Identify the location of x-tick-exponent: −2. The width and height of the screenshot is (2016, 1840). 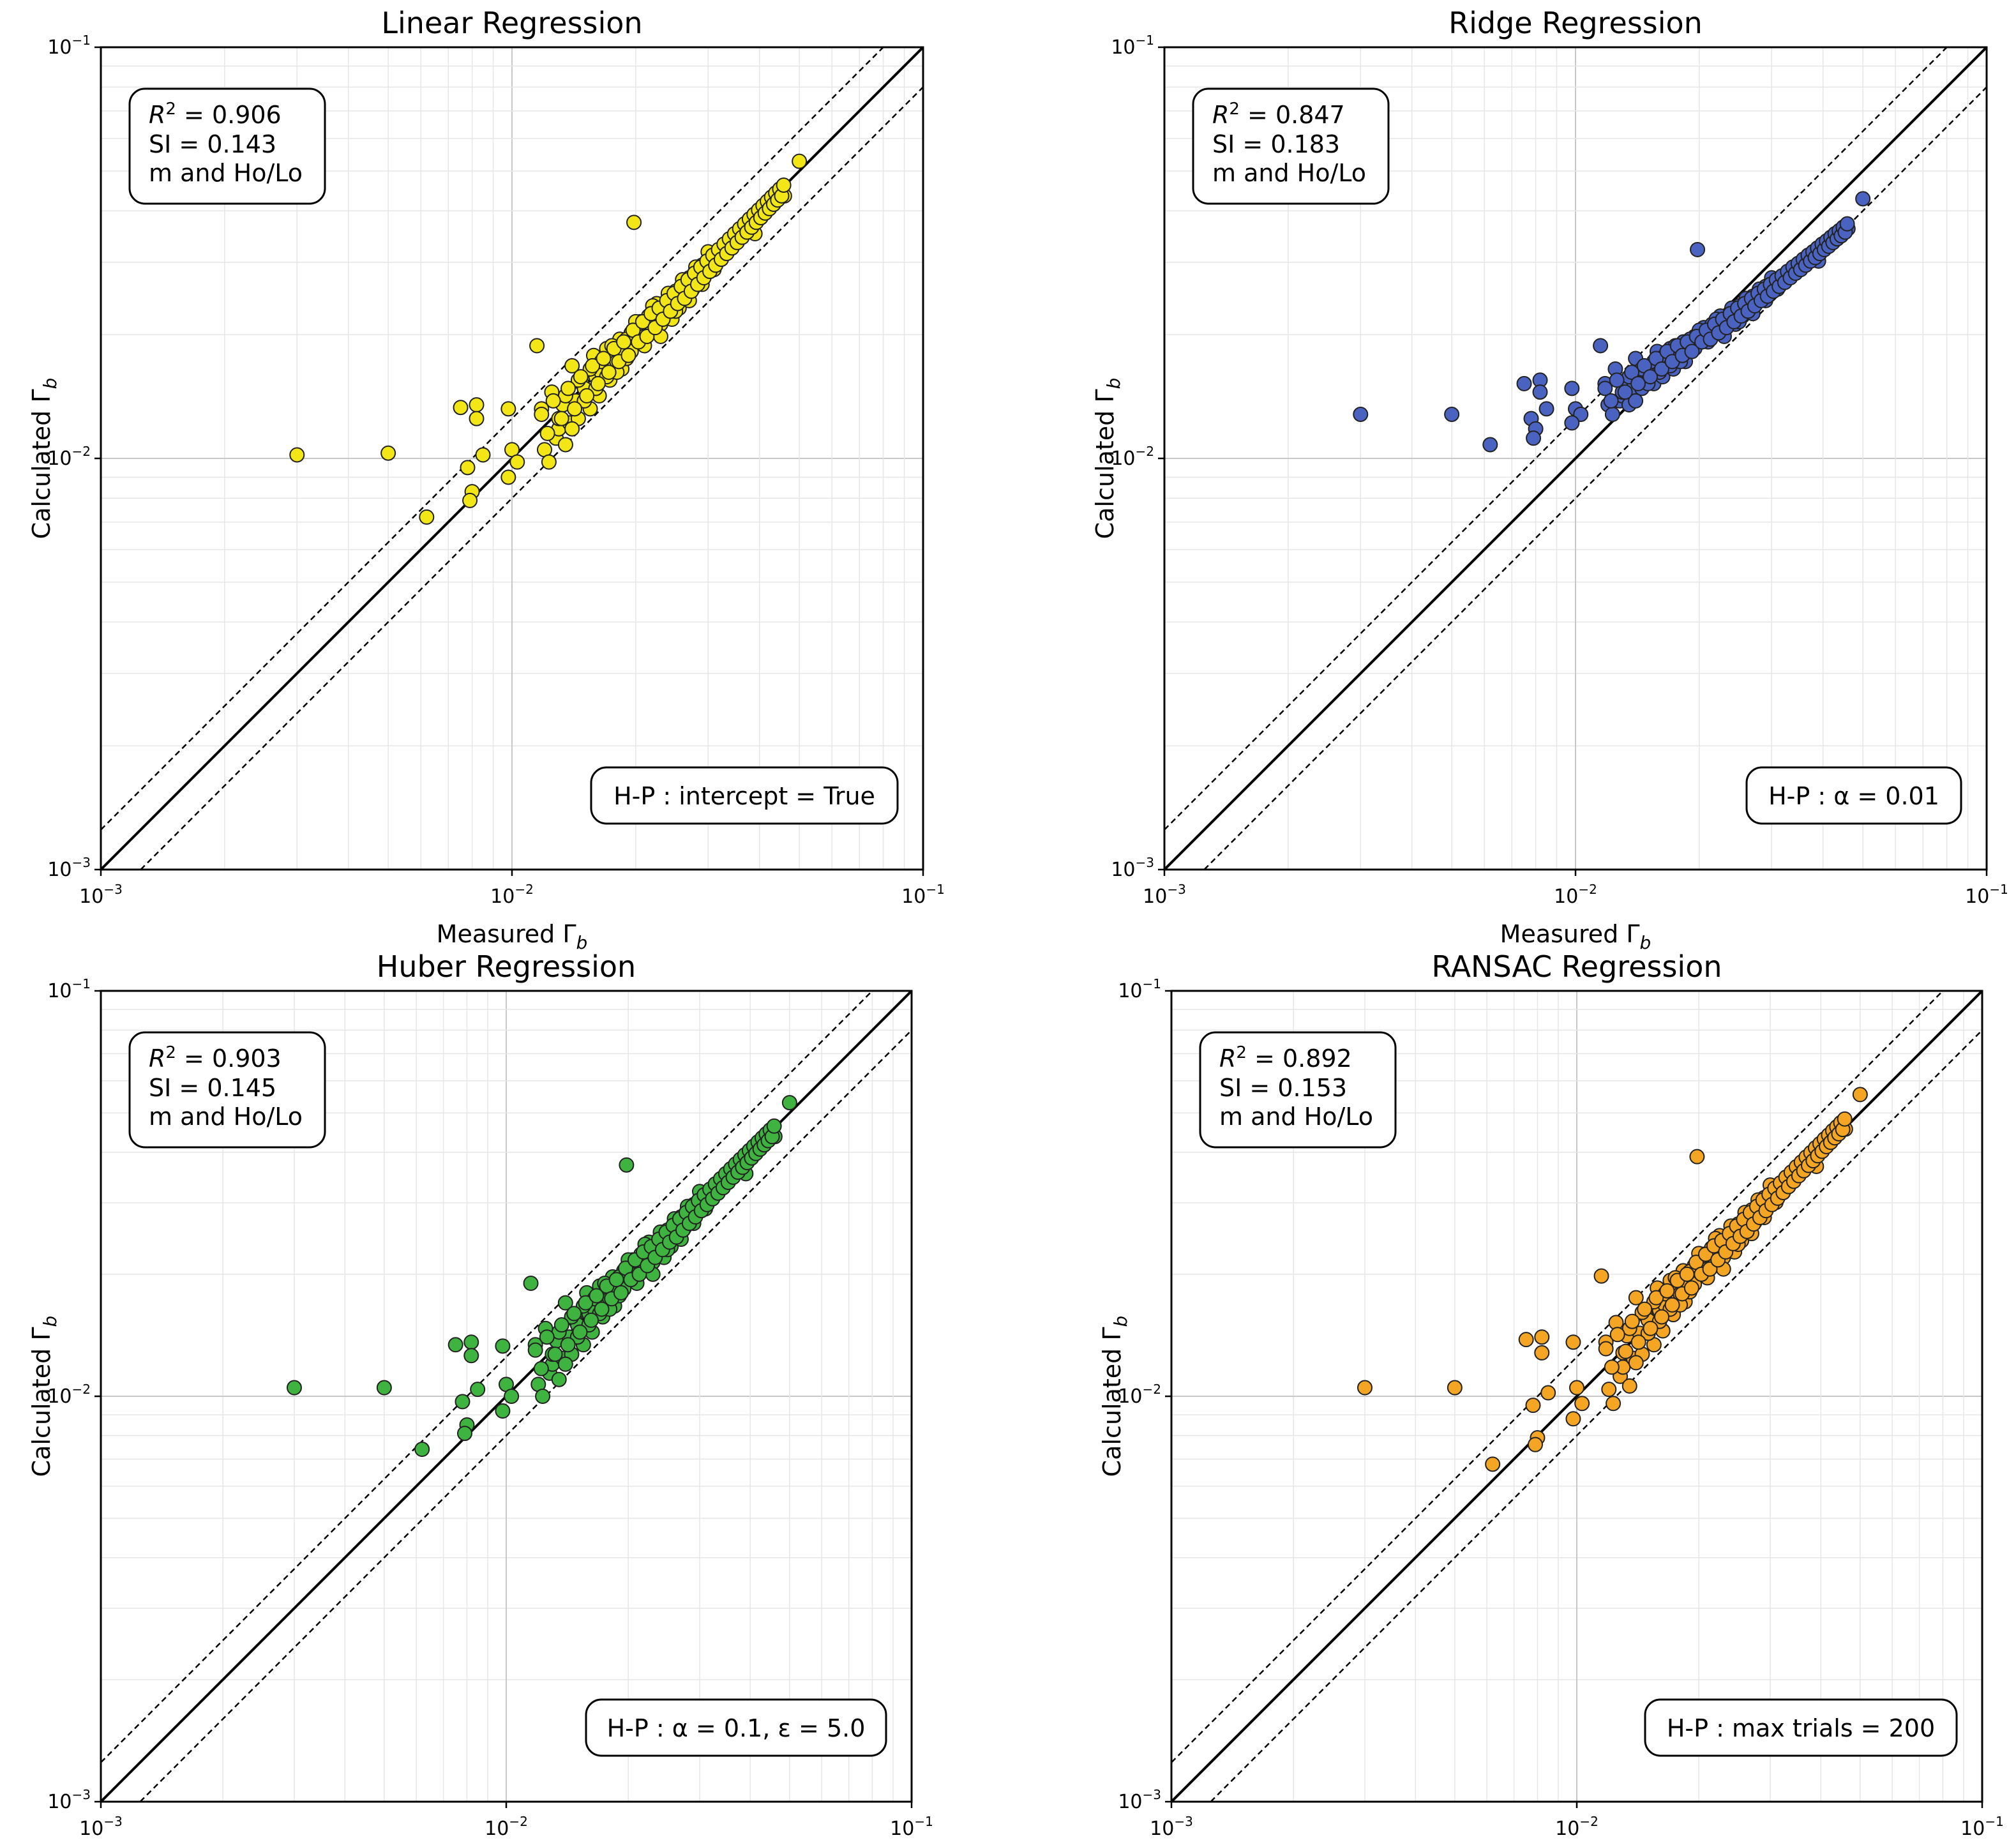
(524, 890).